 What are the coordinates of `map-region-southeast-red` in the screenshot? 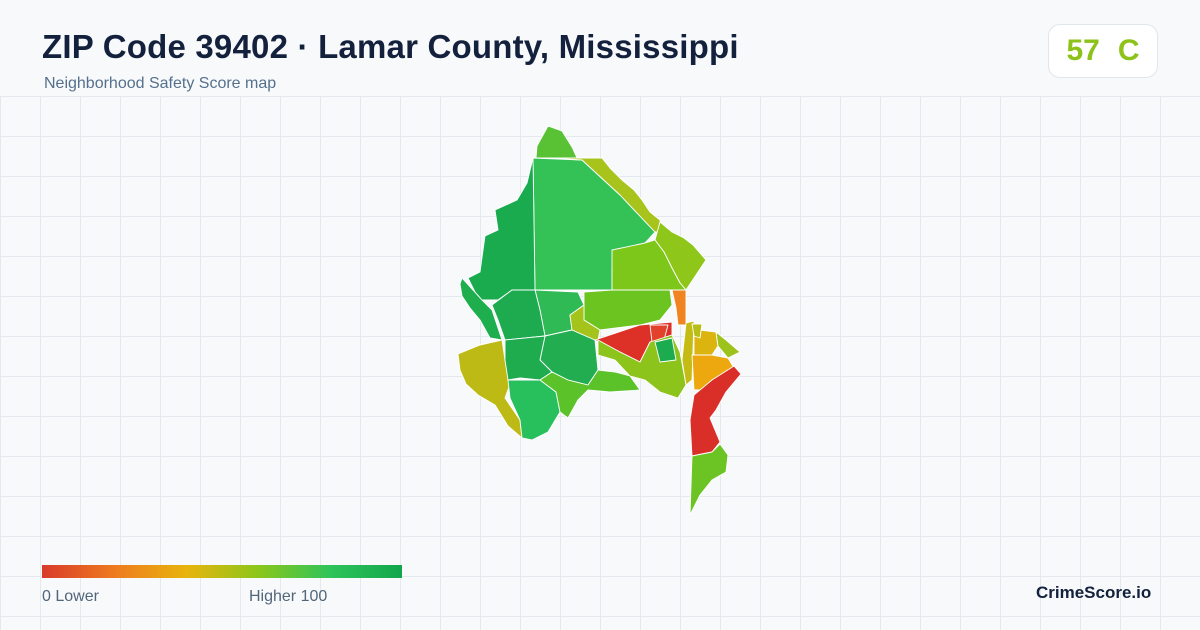 It's located at (715, 411).